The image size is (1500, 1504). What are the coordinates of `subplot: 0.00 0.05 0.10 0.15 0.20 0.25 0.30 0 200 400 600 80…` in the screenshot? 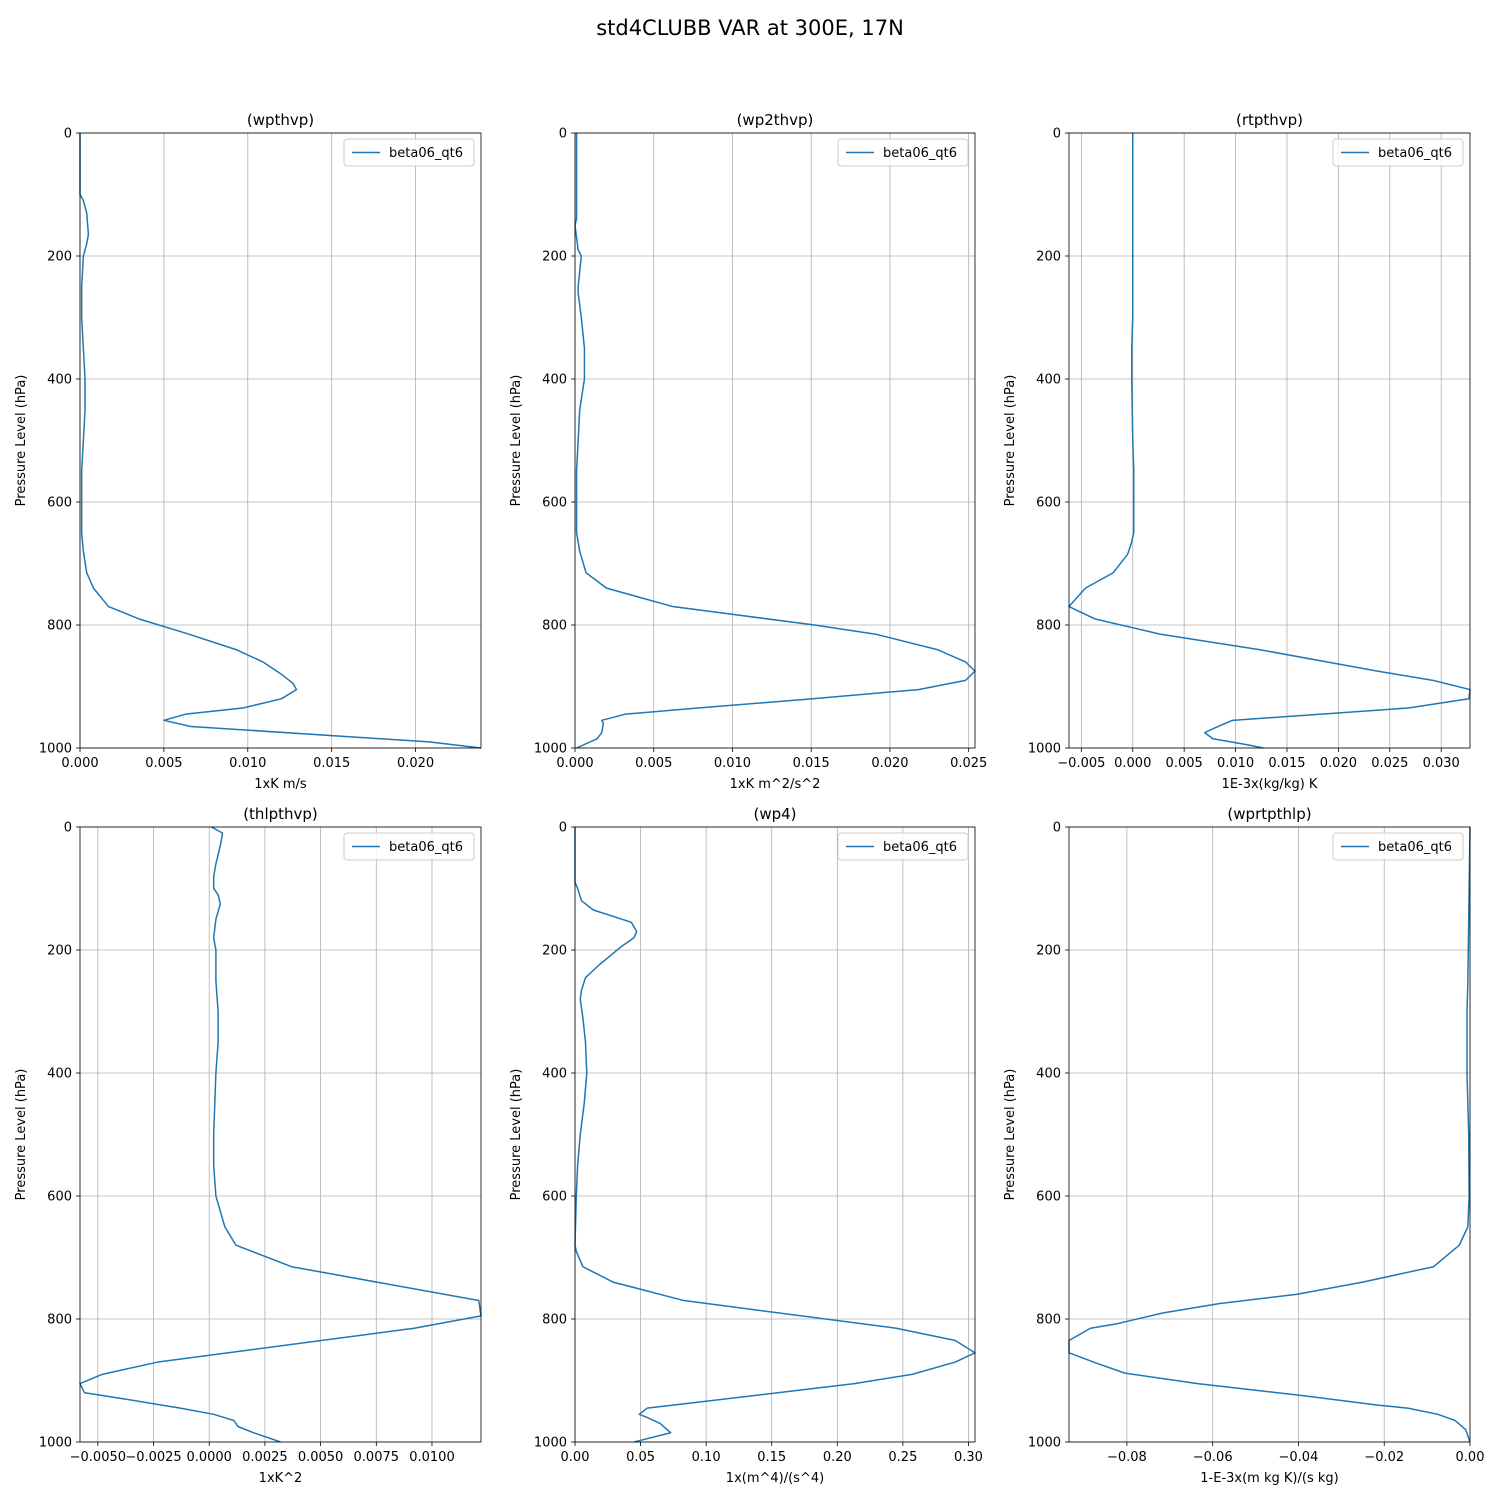 It's located at (746, 1145).